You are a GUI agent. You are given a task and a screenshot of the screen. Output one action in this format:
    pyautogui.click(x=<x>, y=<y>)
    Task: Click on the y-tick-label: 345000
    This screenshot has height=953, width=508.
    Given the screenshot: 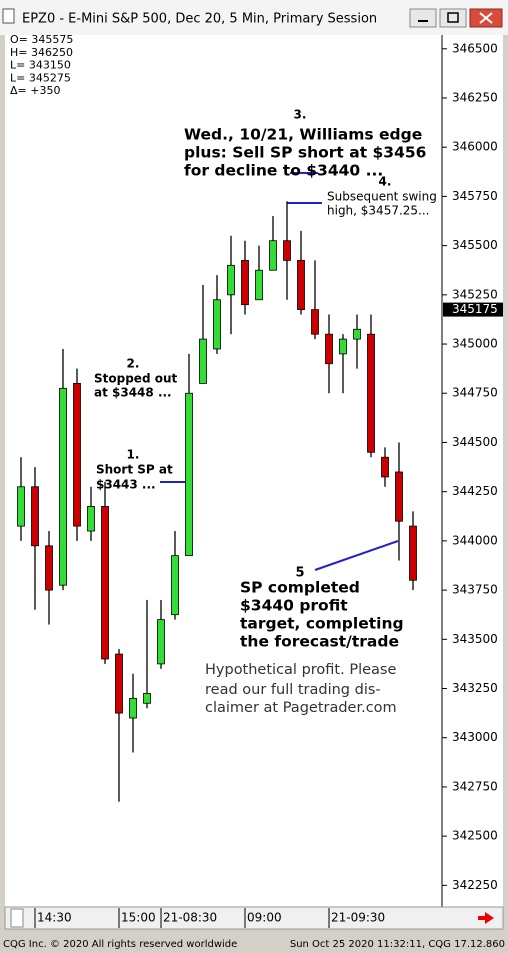 What is the action you would take?
    pyautogui.click(x=475, y=344)
    